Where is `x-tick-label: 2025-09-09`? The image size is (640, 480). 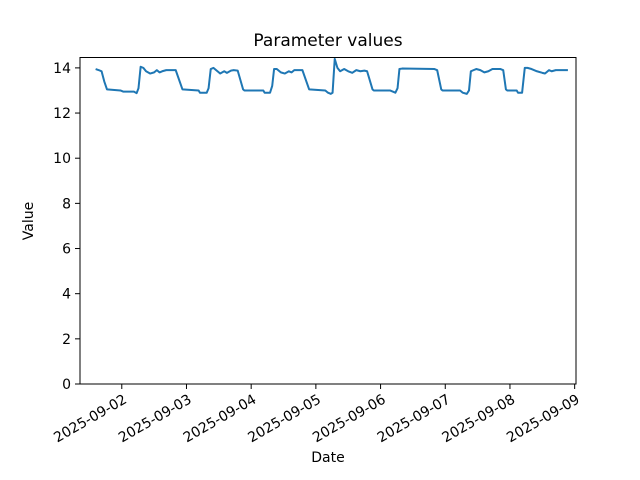
x-tick-label: 2025-09-09 is located at coordinates (543, 419).